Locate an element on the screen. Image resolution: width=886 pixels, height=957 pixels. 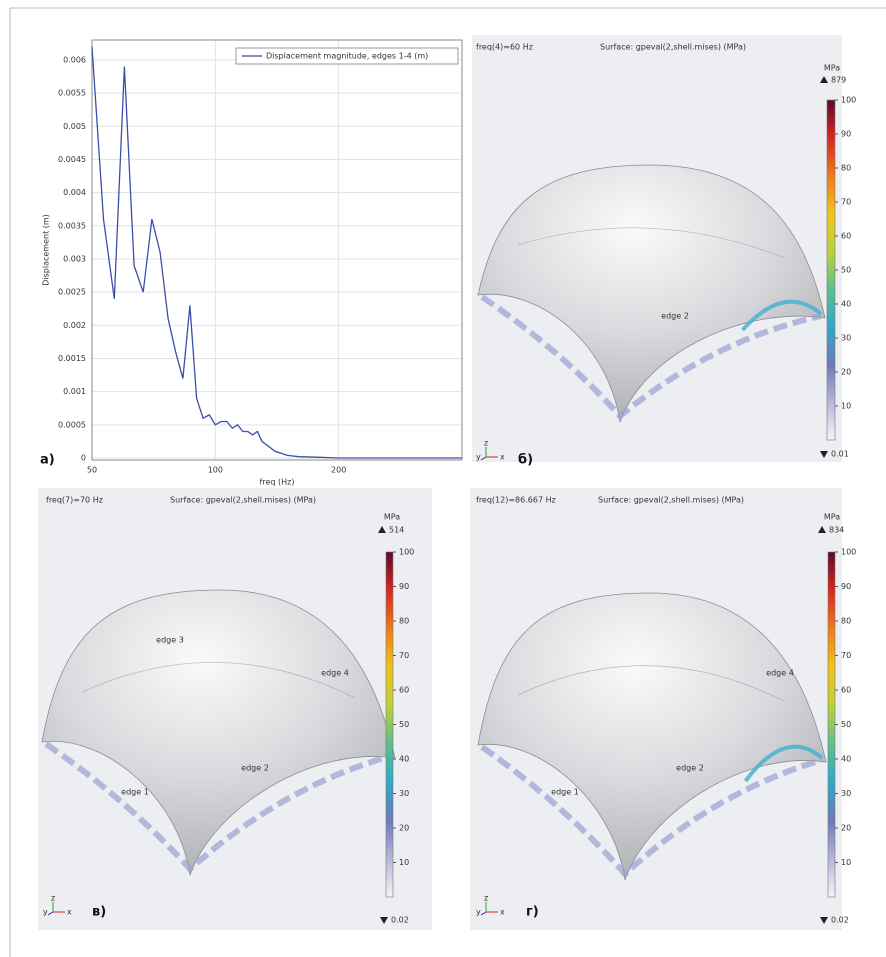
edge-label: edge 1 is located at coordinates (135, 792).